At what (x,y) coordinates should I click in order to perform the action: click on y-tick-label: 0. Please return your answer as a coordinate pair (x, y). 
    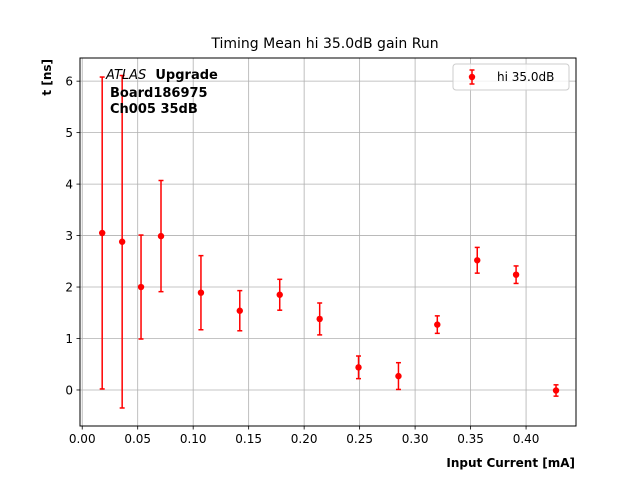
    Looking at the image, I should click on (69, 390).